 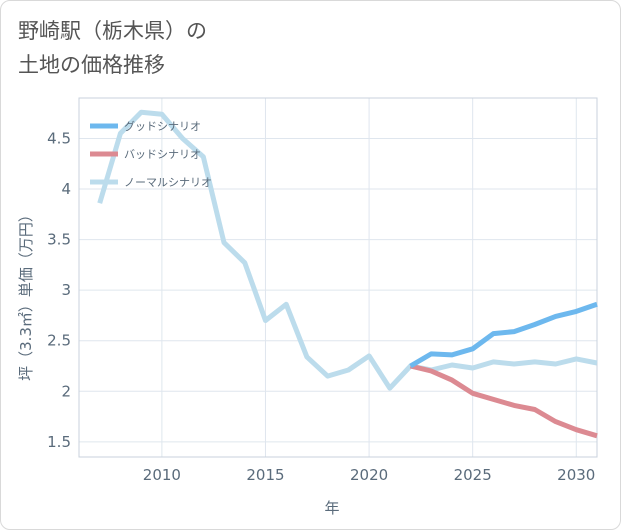 What do you see at coordinates (66, 391) in the screenshot?
I see `y-tick-label: 2` at bounding box center [66, 391].